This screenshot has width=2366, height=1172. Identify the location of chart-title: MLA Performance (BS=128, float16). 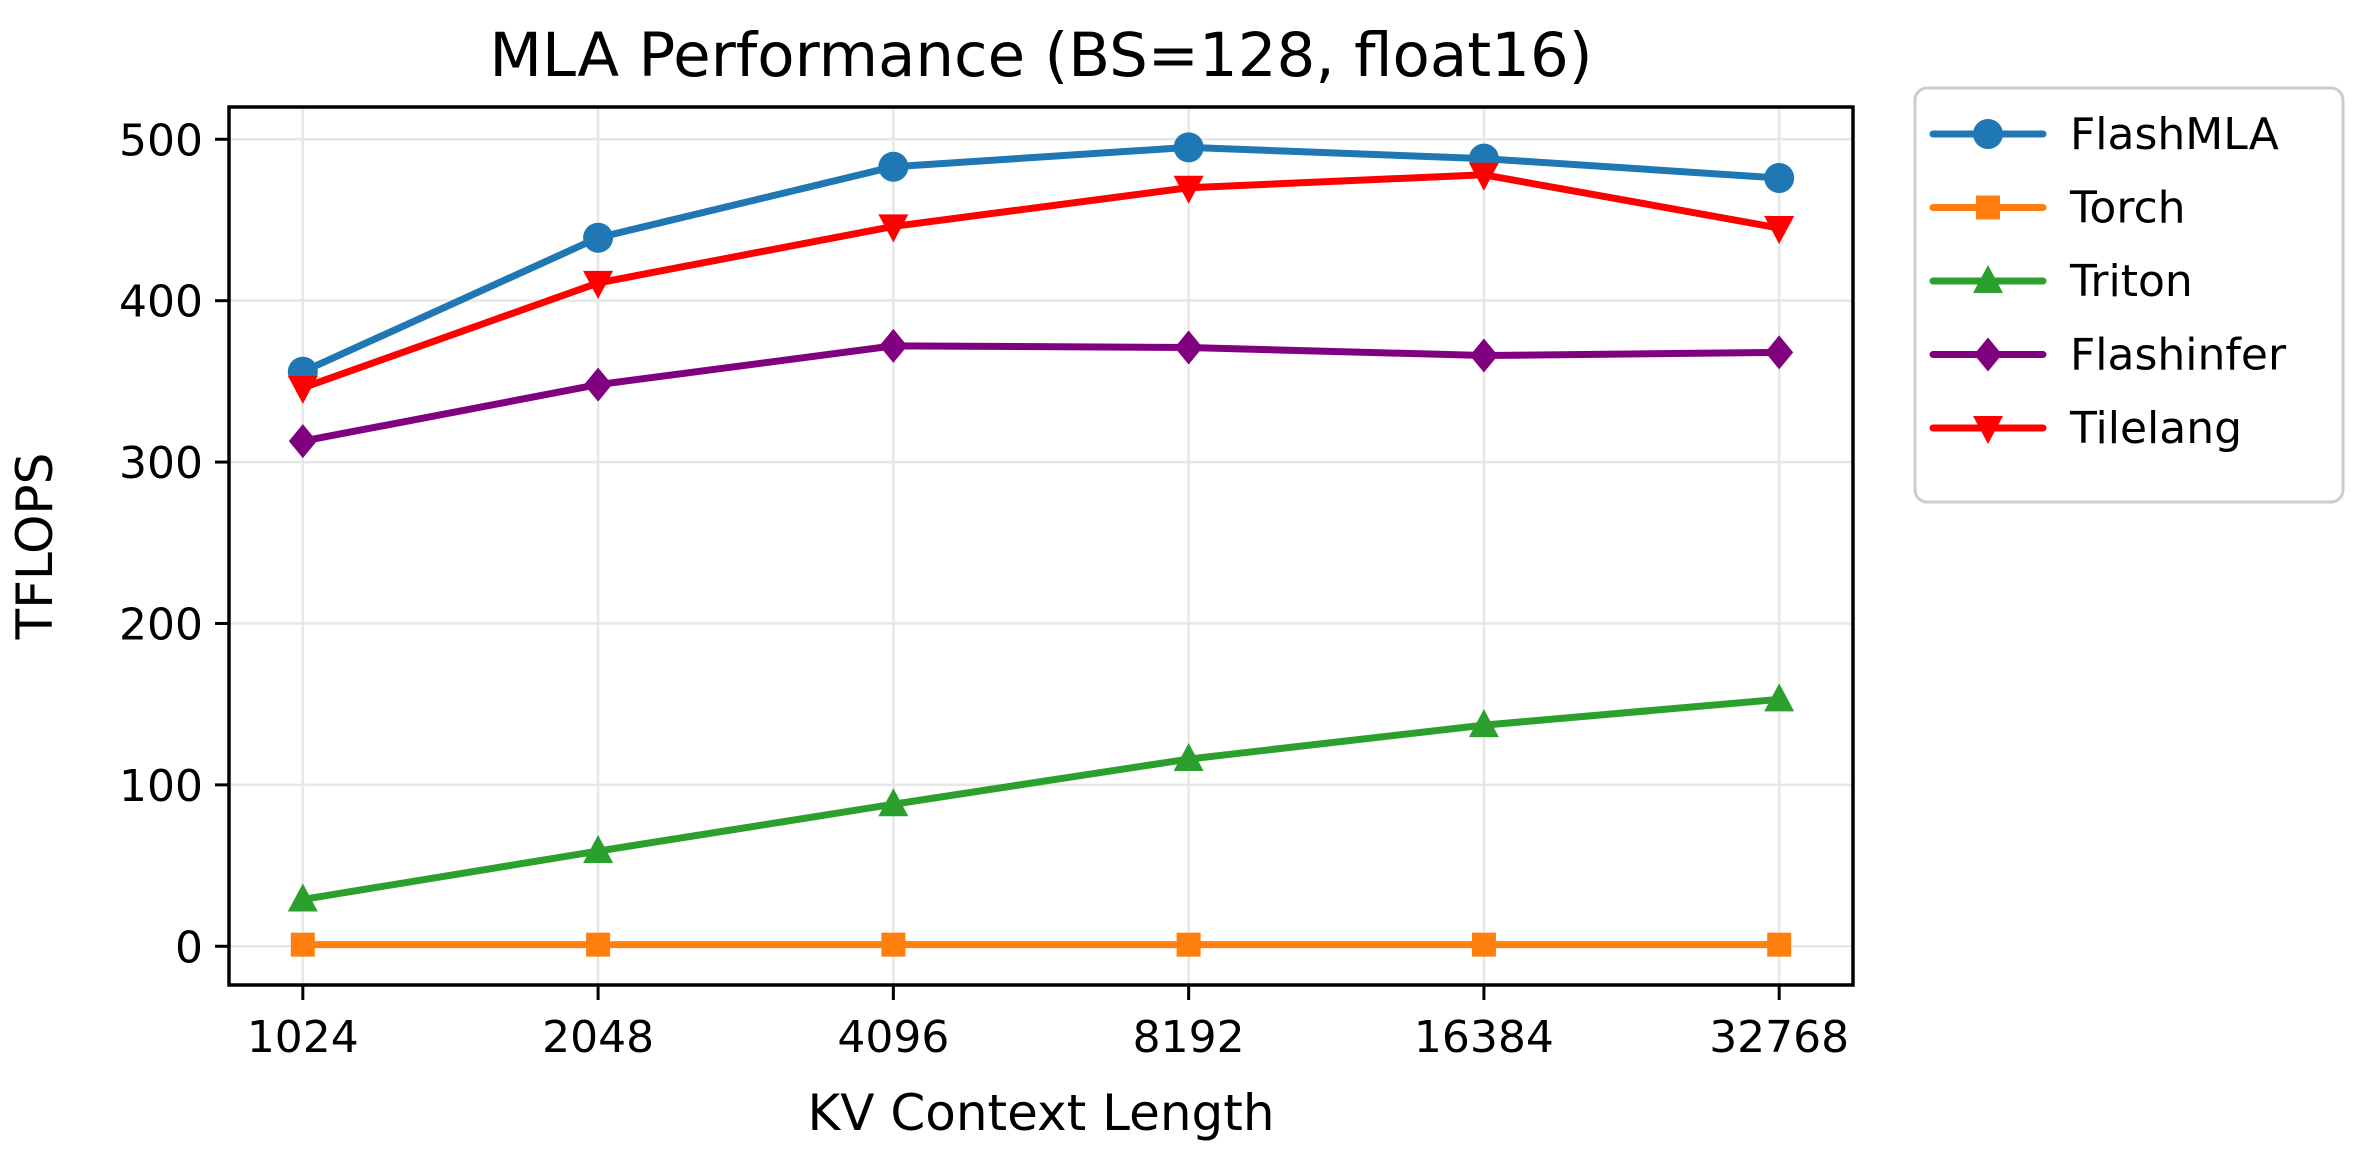
(1040, 55).